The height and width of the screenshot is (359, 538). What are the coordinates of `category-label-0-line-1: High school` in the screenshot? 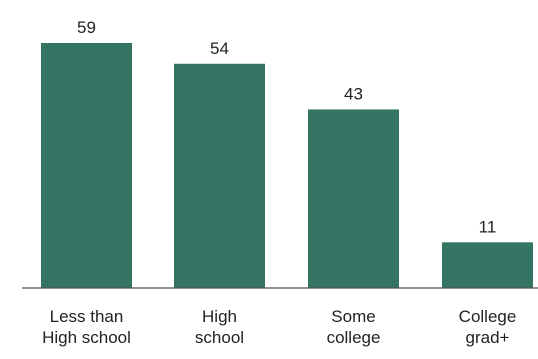 It's located at (86, 337).